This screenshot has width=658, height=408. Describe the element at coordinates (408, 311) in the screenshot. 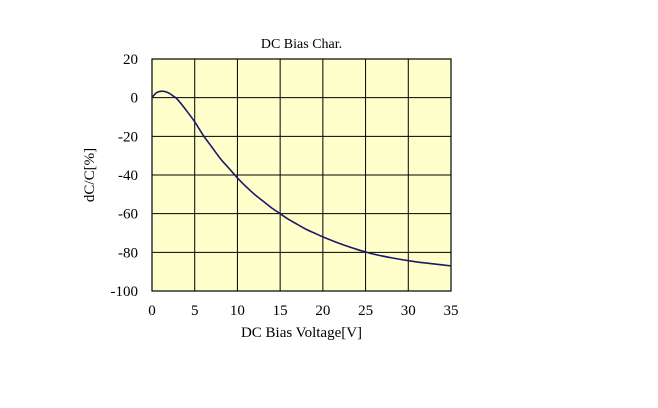

I see `x-tick-label-6: 30` at that location.